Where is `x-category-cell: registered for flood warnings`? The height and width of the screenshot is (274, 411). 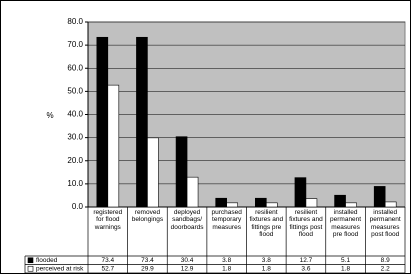
x-category-cell: registered for flood warnings is located at coordinates (108, 220).